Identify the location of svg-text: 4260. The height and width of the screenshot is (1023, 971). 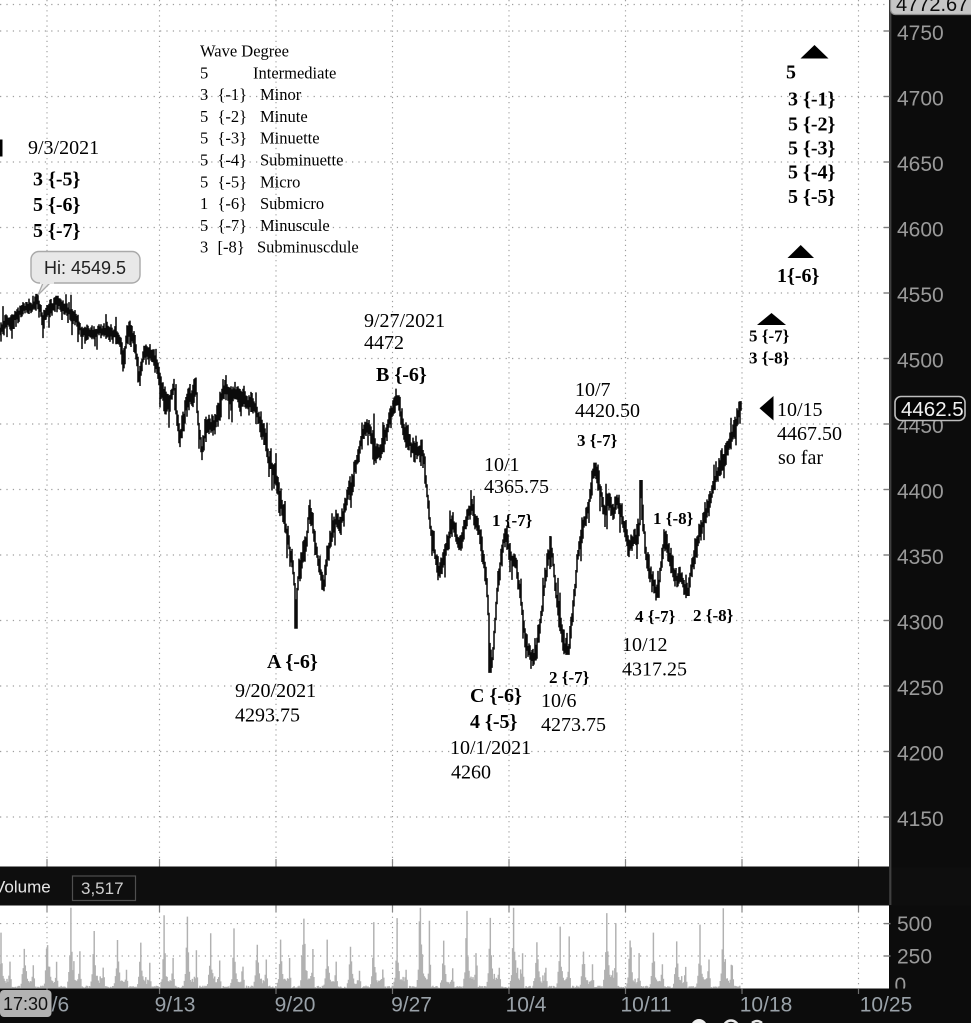
(471, 772).